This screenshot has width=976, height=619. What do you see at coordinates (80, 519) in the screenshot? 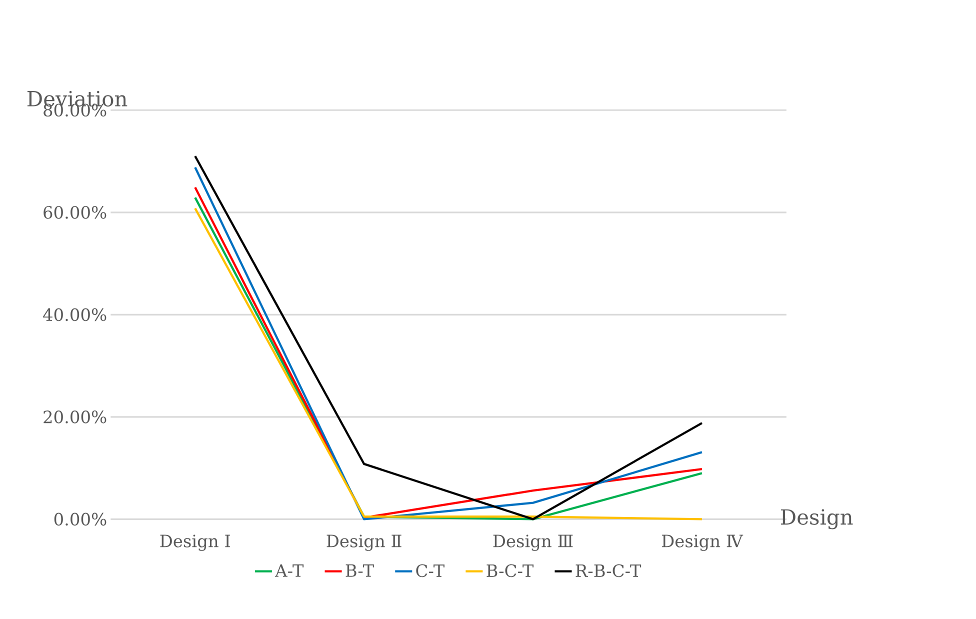
I see `y-tick-label: 0.00%` at bounding box center [80, 519].